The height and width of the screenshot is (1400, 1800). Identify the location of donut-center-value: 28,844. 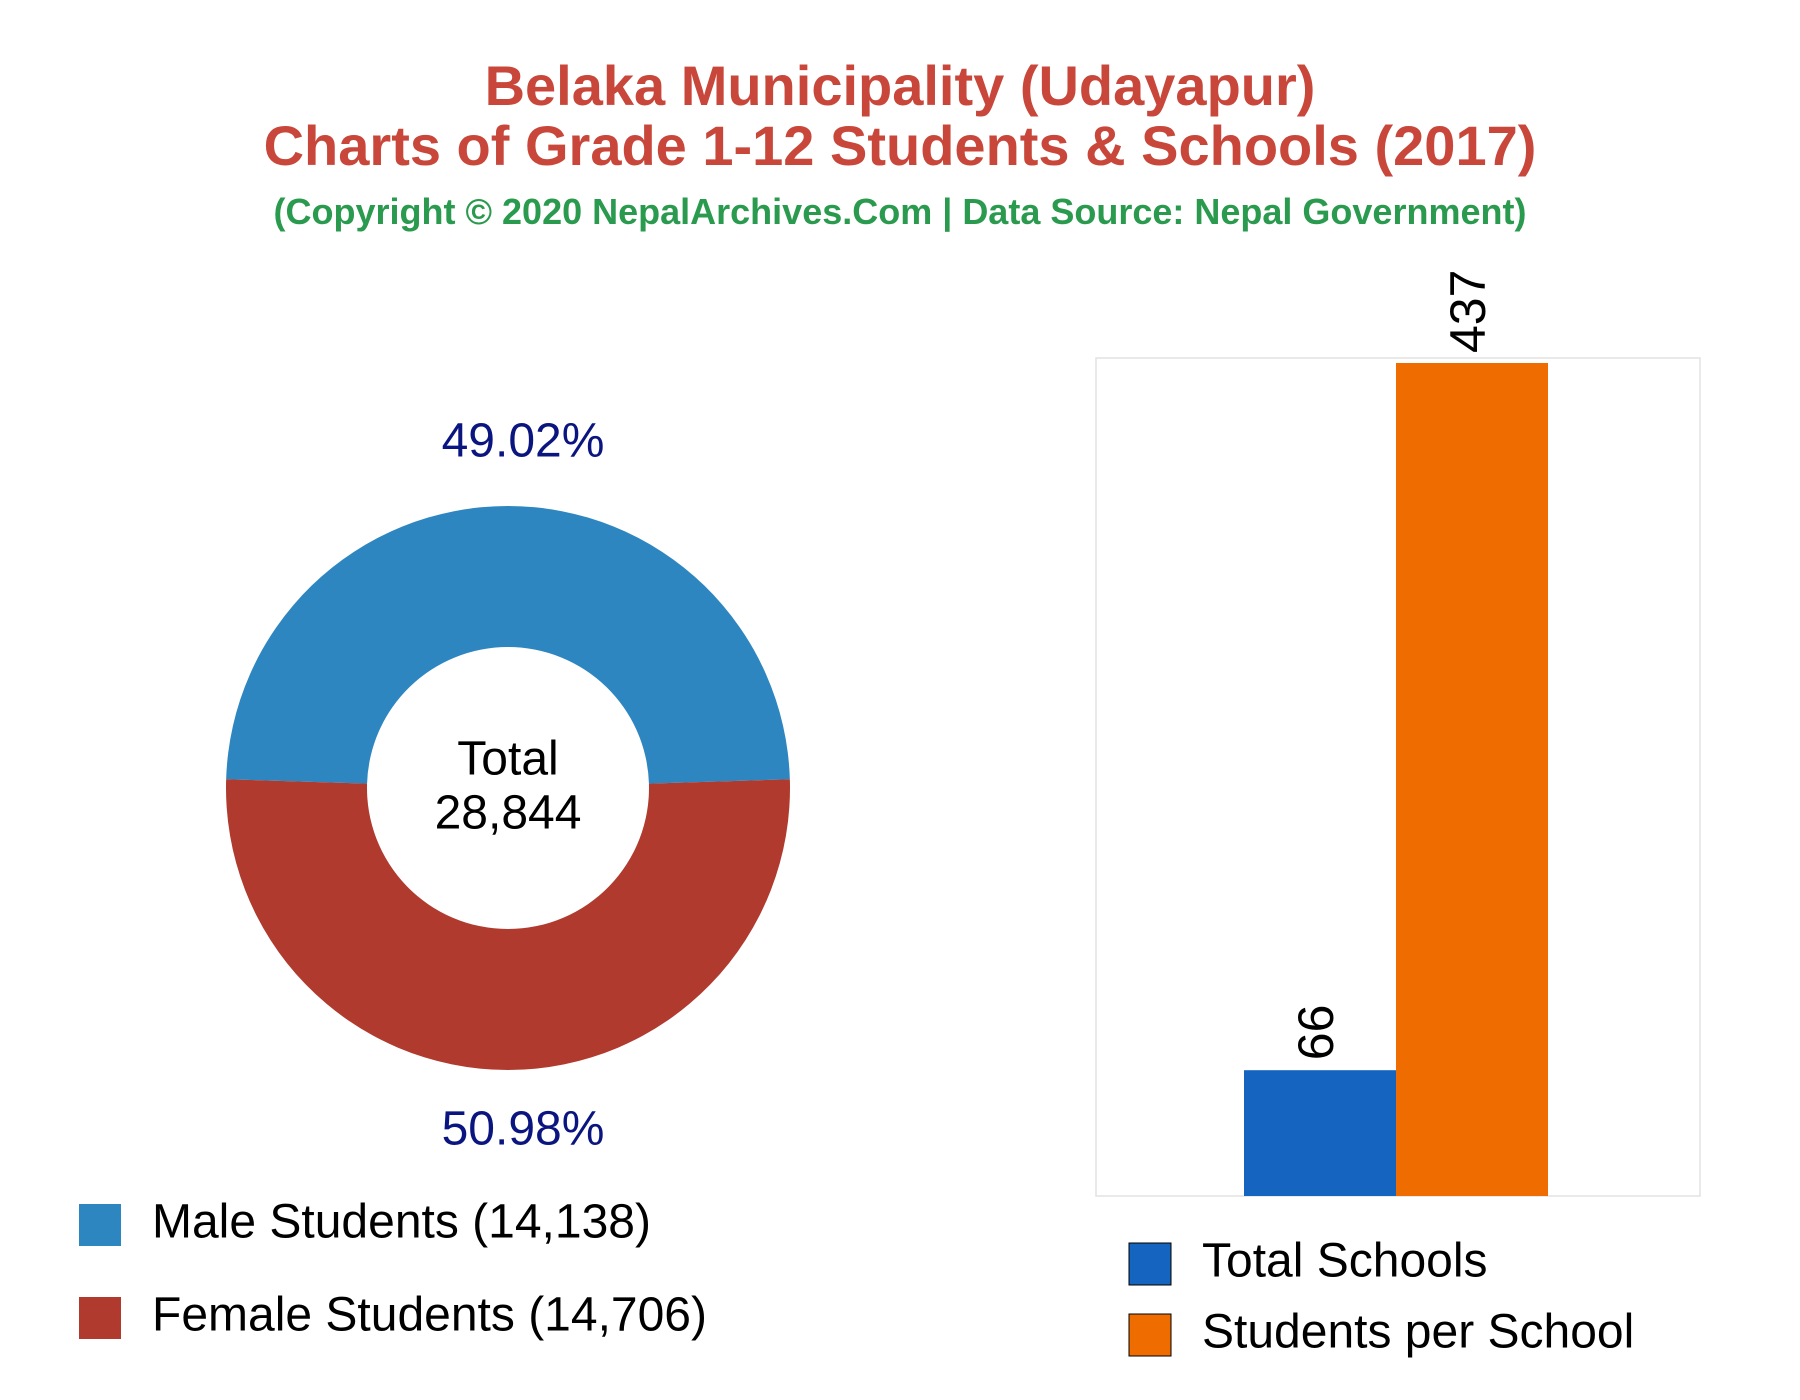
(508, 813).